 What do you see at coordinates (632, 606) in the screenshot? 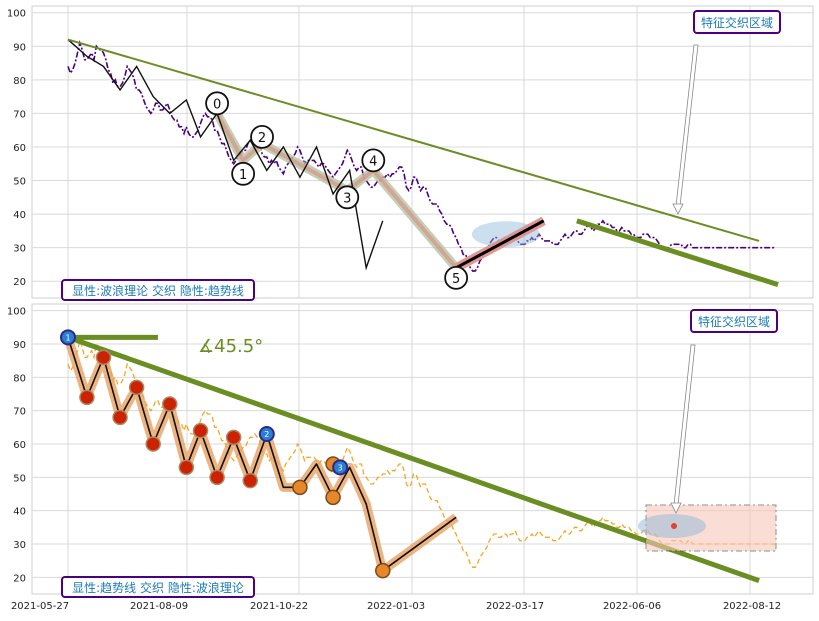
I see `x-tick-label: 2022-06-06` at bounding box center [632, 606].